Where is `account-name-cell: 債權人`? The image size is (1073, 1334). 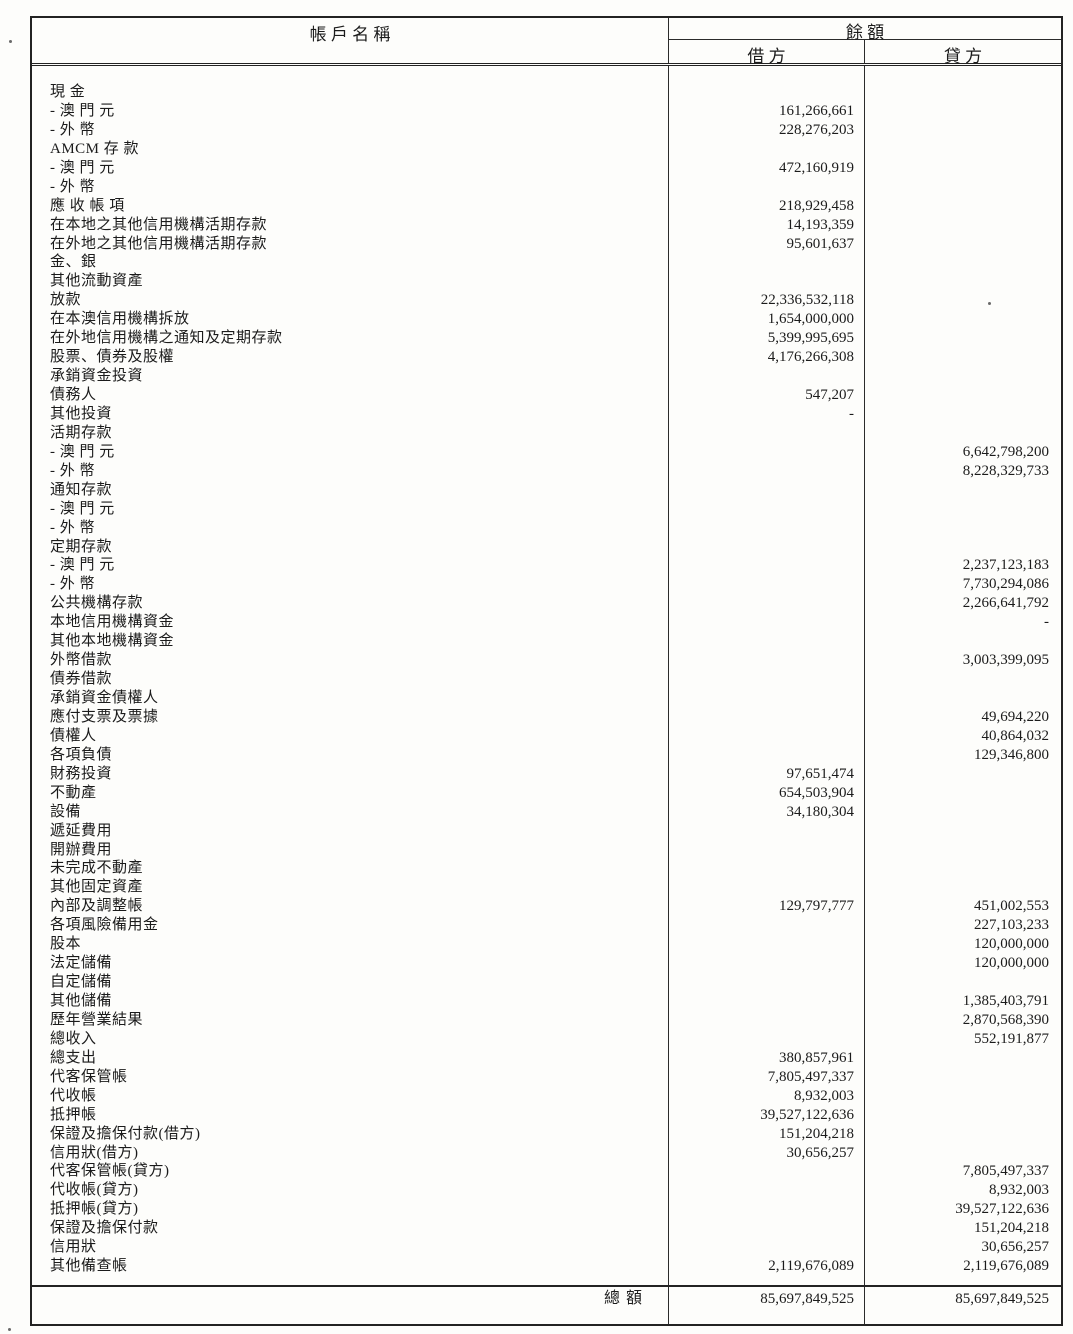 account-name-cell: 債權人 is located at coordinates (73, 735).